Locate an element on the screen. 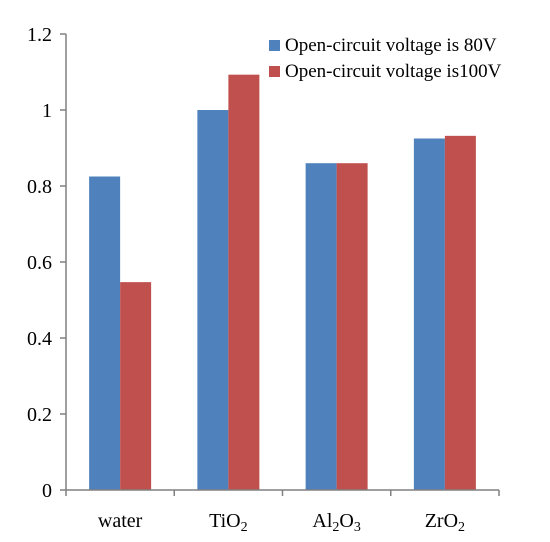 This screenshot has width=550, height=542. x-labels-group: water TiO2 Al2O3 ZrO2 is located at coordinates (282, 512).